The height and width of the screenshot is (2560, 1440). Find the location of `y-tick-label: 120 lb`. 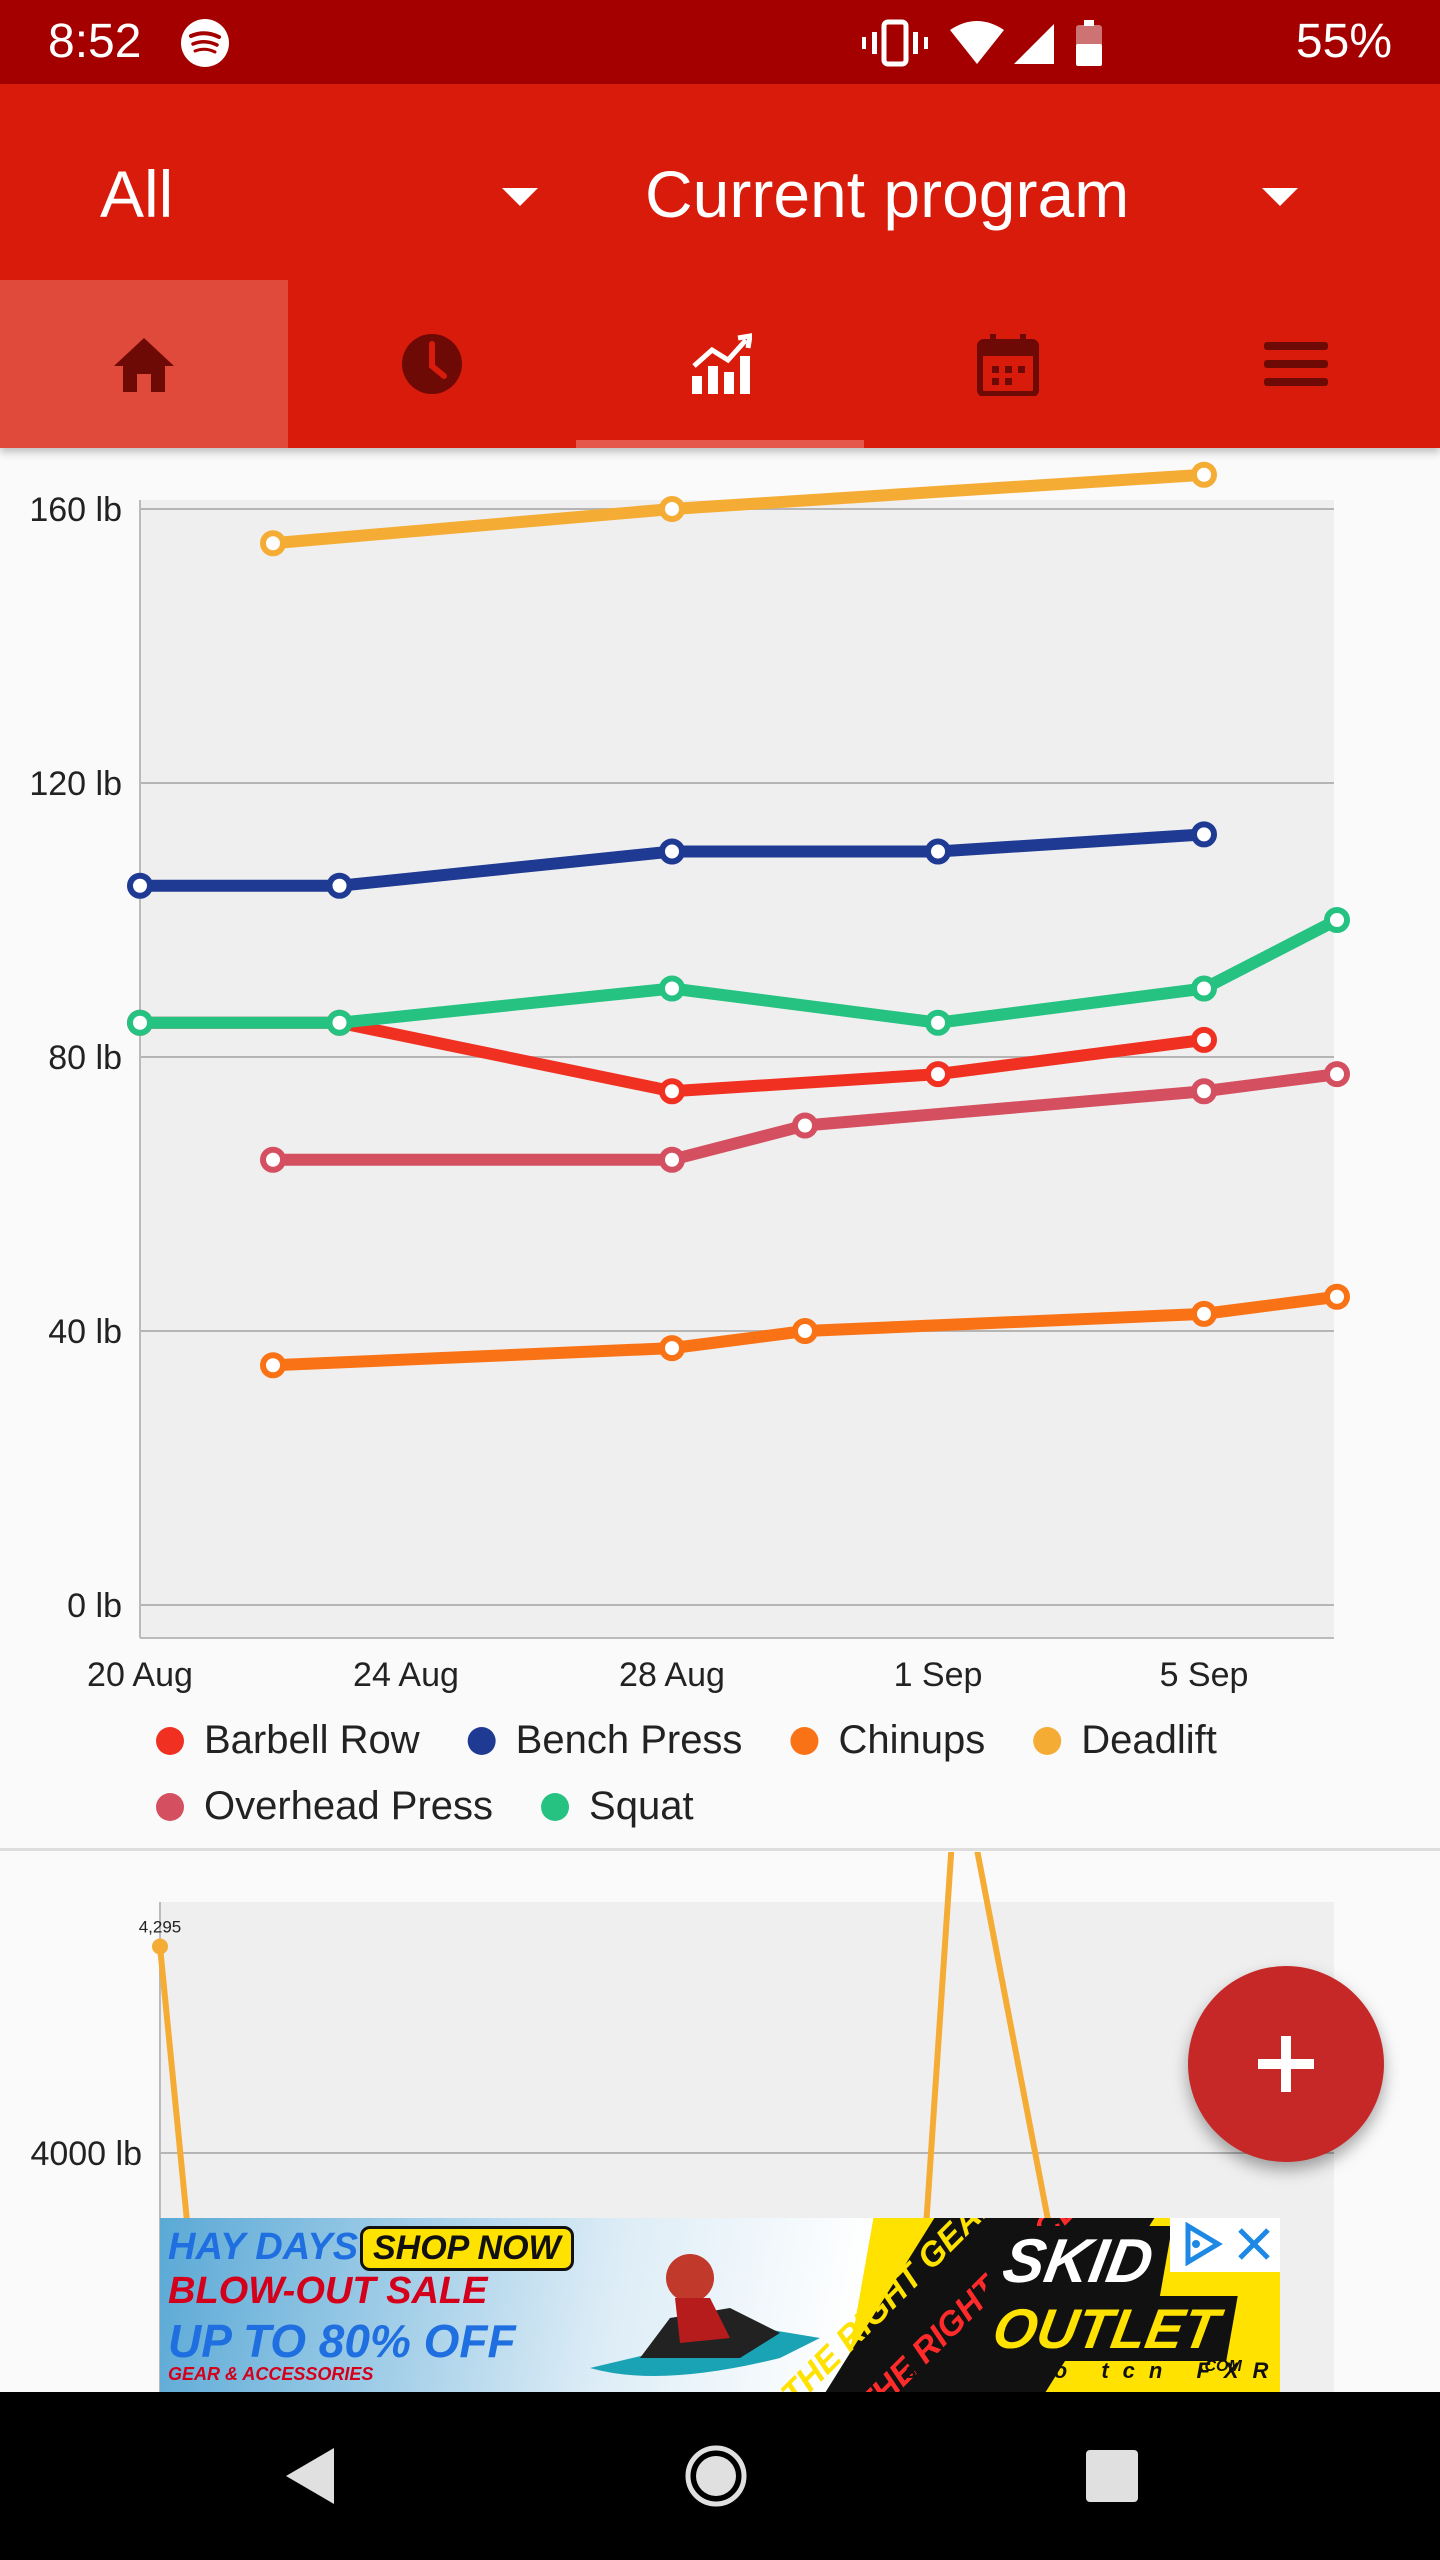

y-tick-label: 120 lb is located at coordinates (75, 784).